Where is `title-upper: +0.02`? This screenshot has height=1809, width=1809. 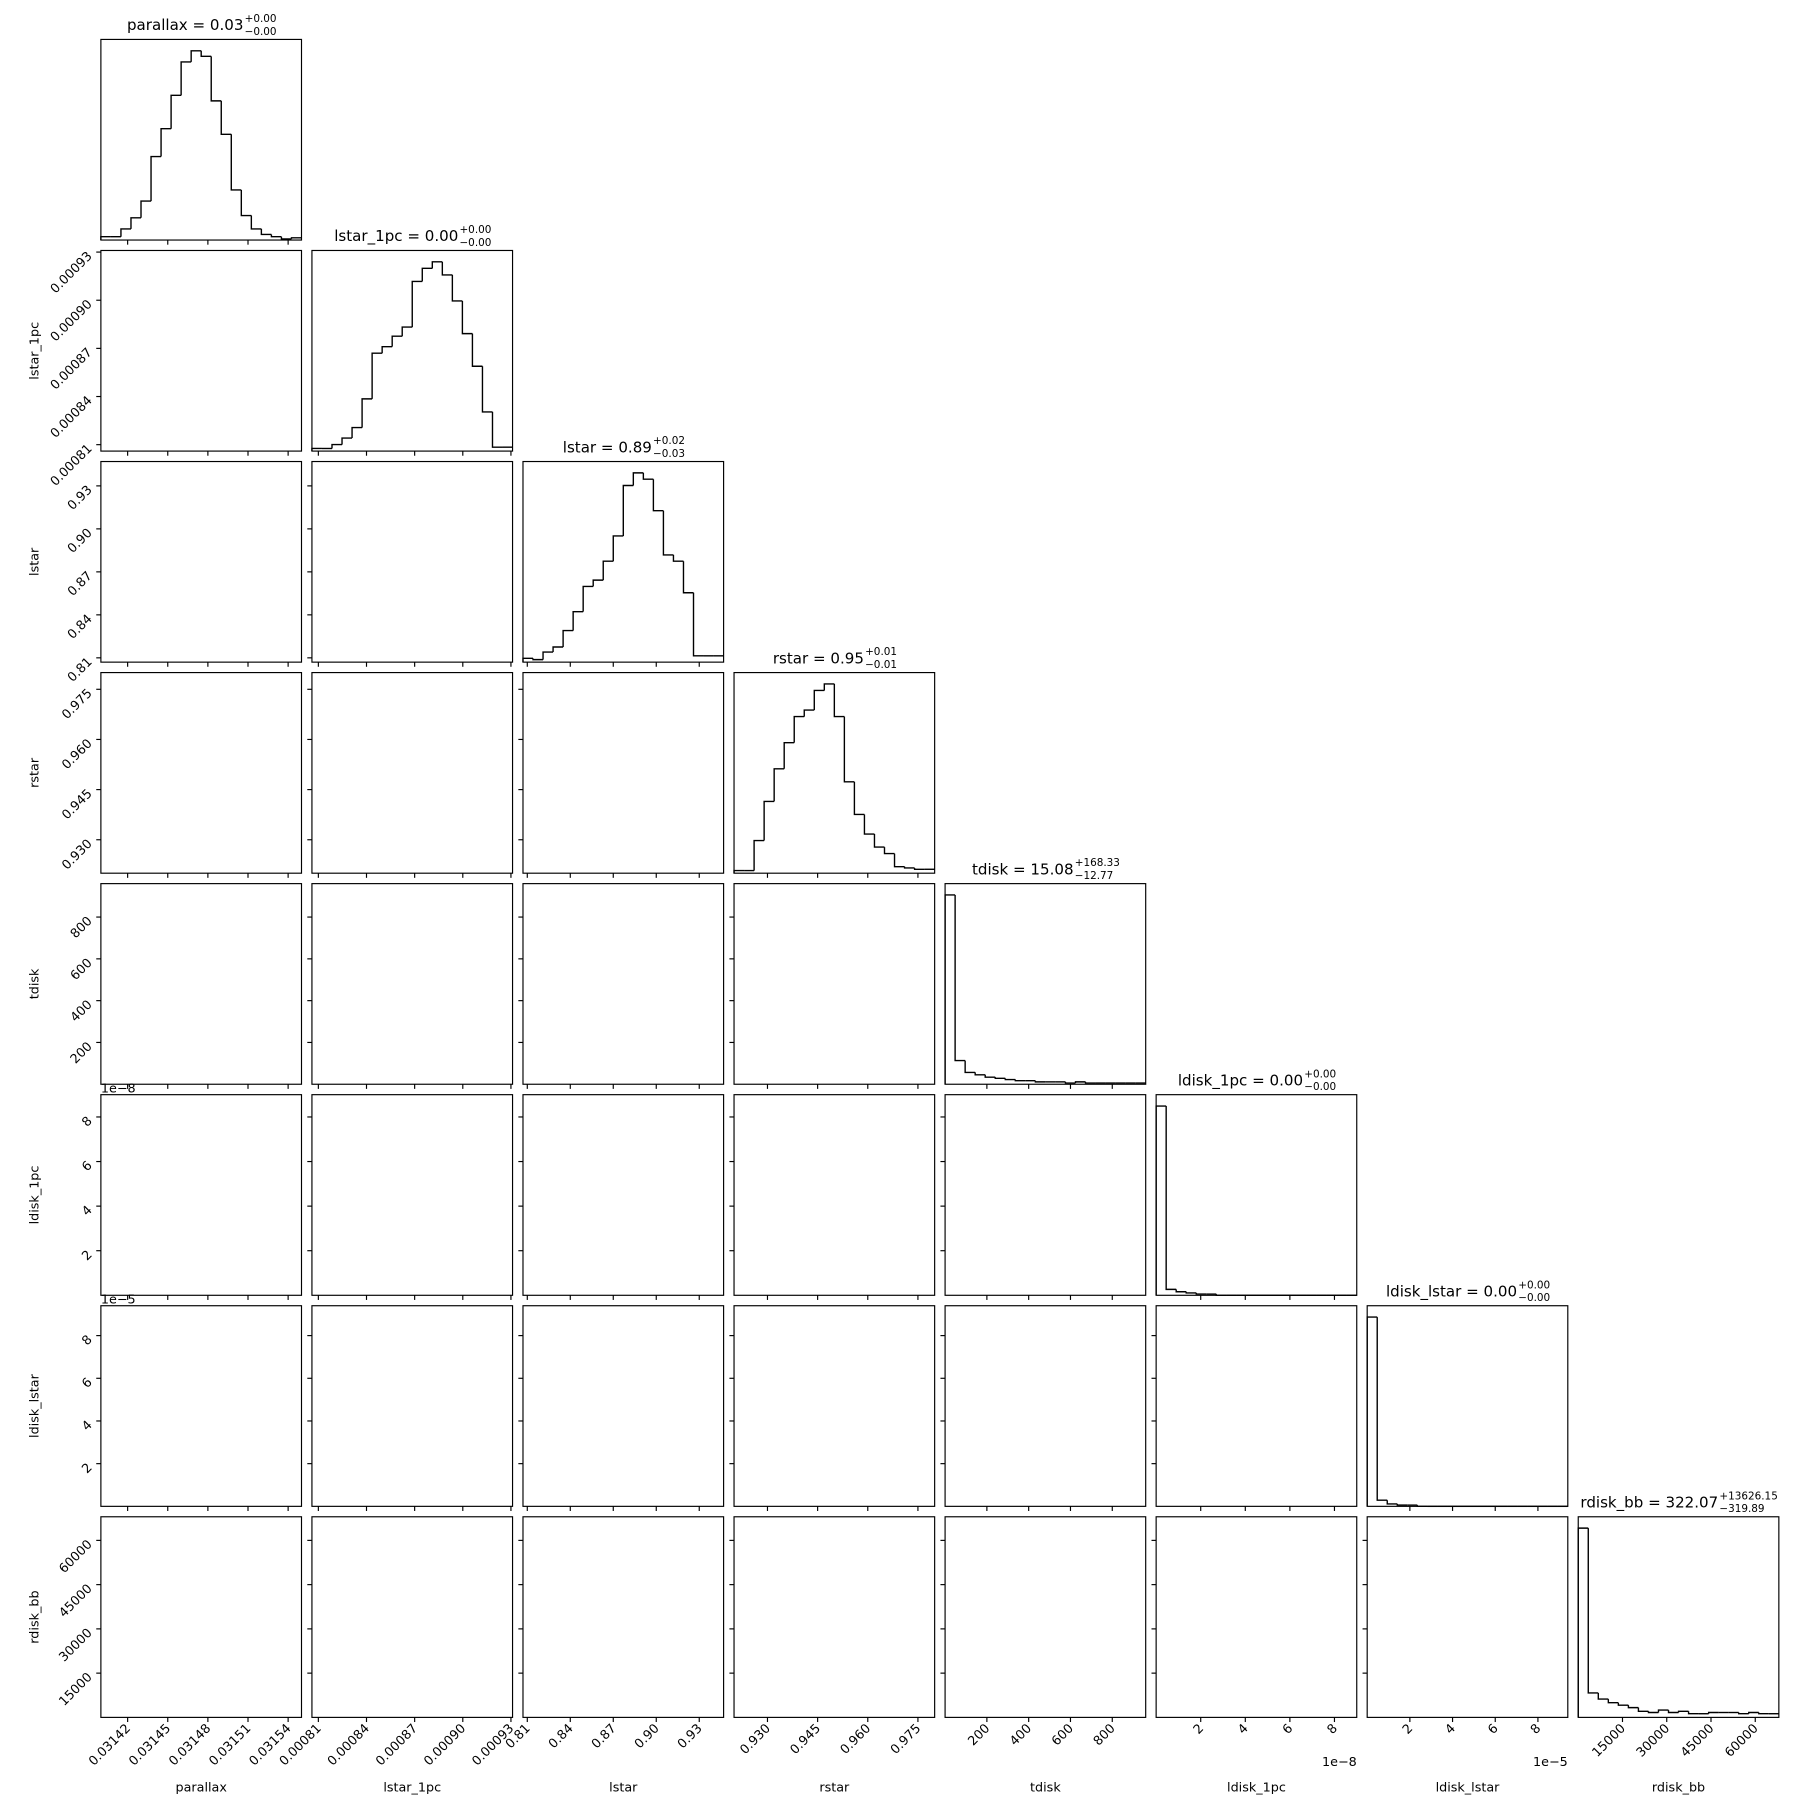
title-upper: +0.02 is located at coordinates (669, 441).